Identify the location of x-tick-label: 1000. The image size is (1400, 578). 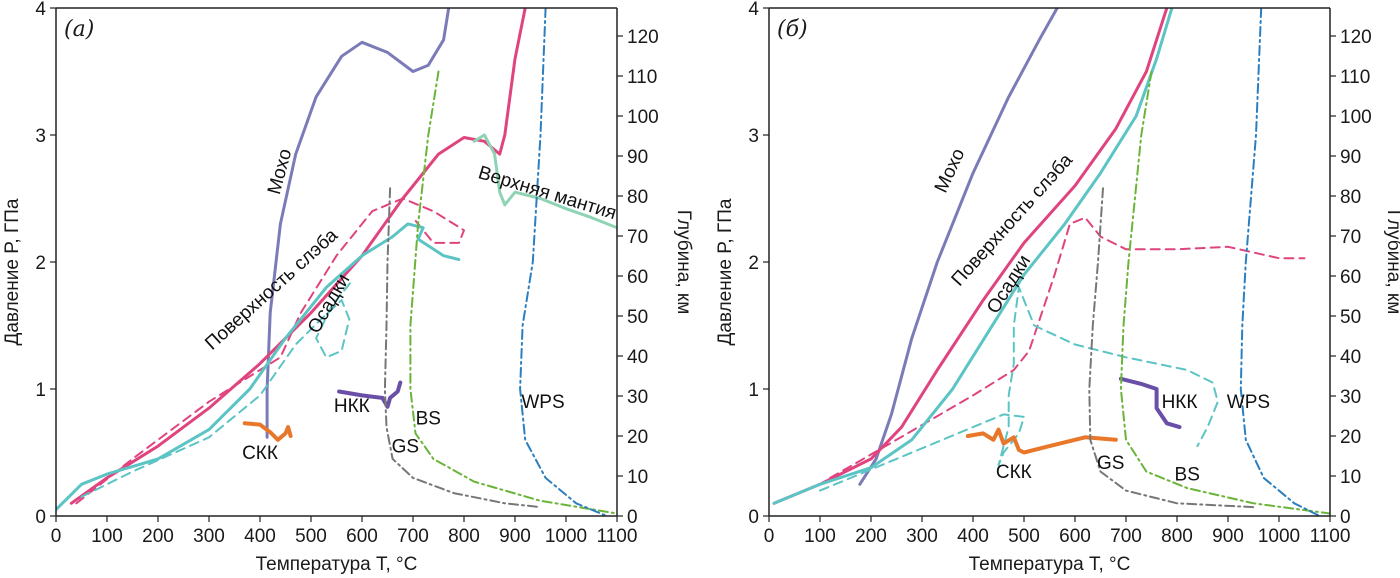
(566, 536).